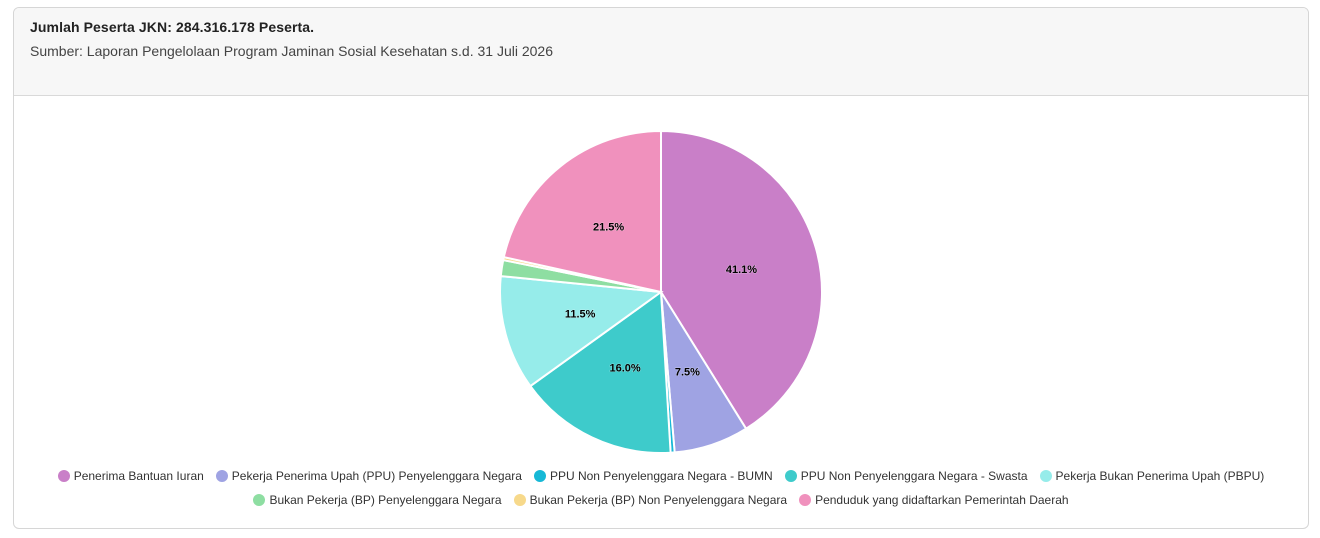 The width and height of the screenshot is (1320, 538). Describe the element at coordinates (580, 315) in the screenshot. I see `slice-data-label: 11.5%` at that location.